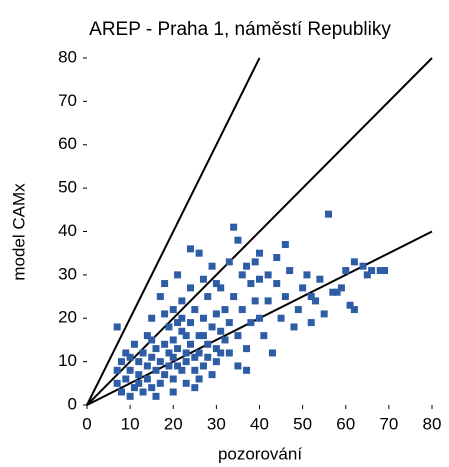 Image resolution: width=449 pixels, height=467 pixels. I want to click on y-tick-label: 50, so click(67, 187).